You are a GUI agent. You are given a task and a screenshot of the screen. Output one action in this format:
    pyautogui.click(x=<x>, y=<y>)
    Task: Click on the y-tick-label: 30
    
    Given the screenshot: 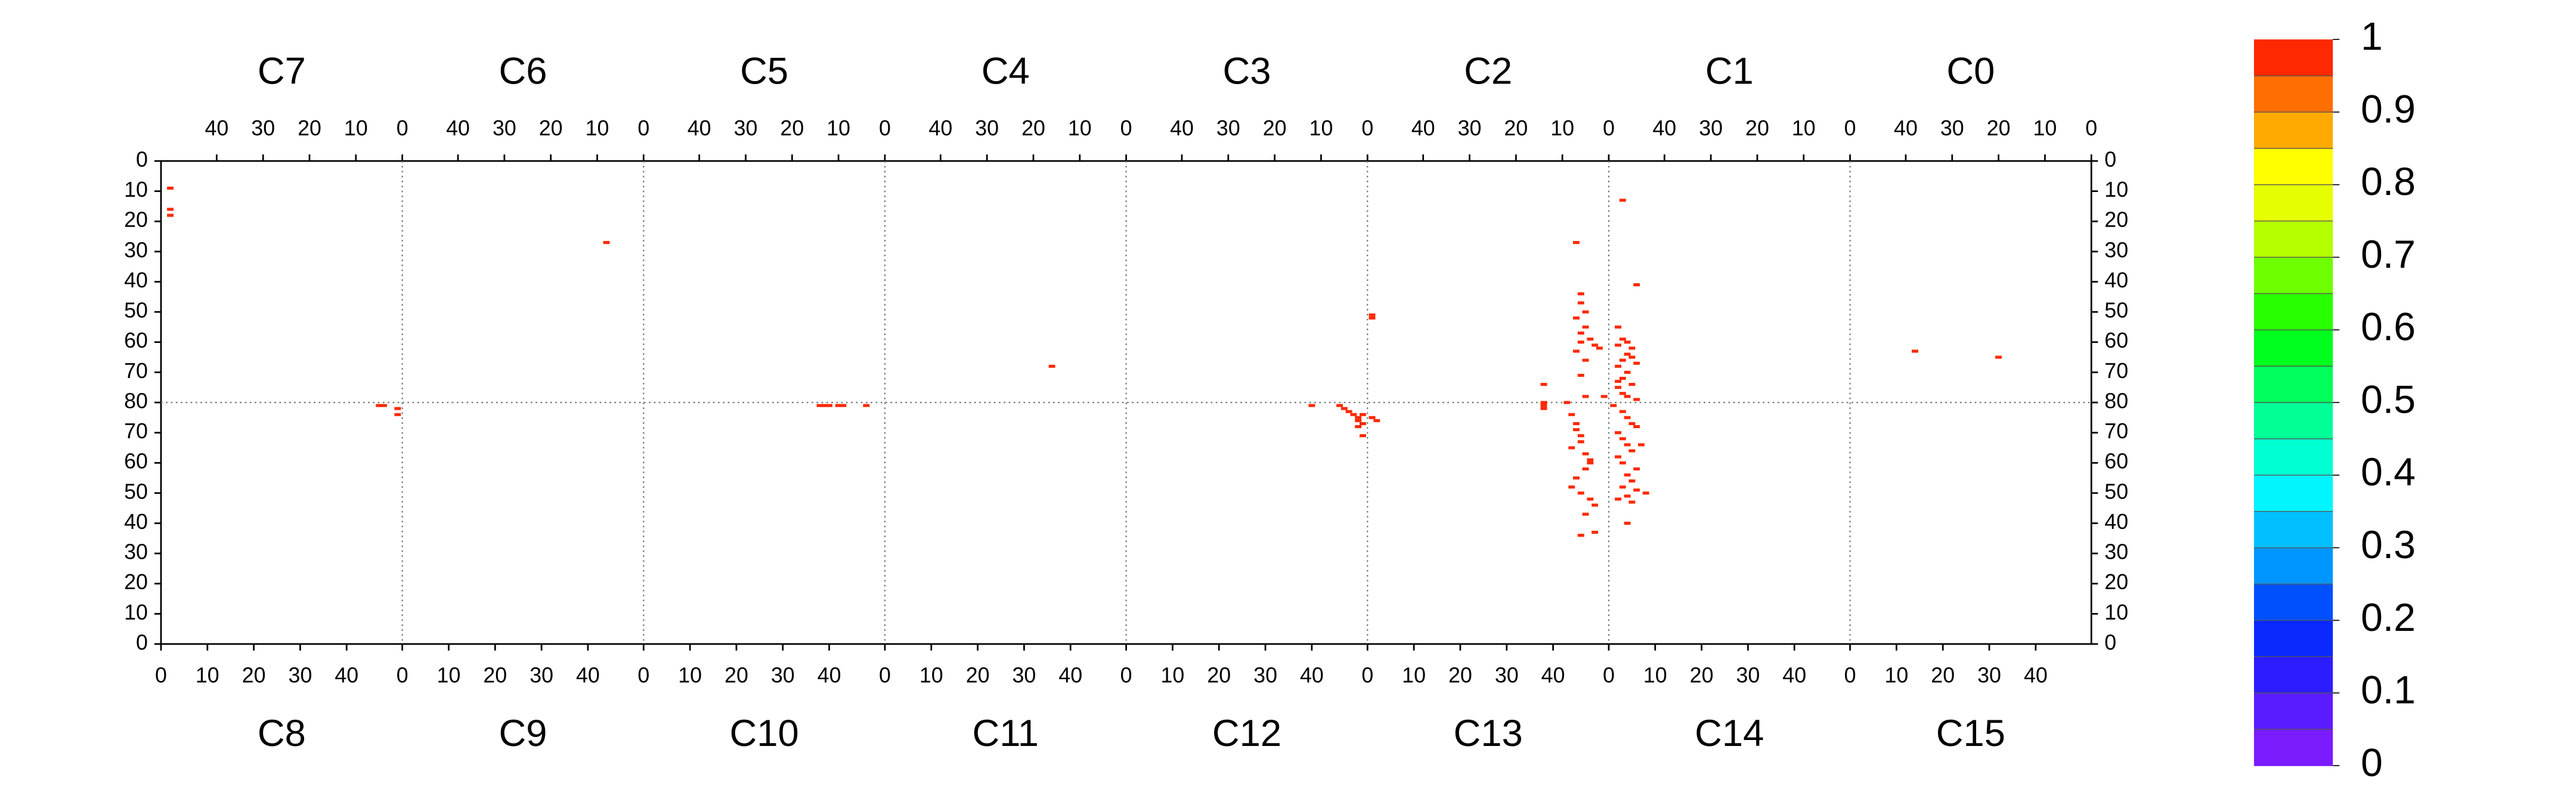 What is the action you would take?
    pyautogui.click(x=136, y=552)
    